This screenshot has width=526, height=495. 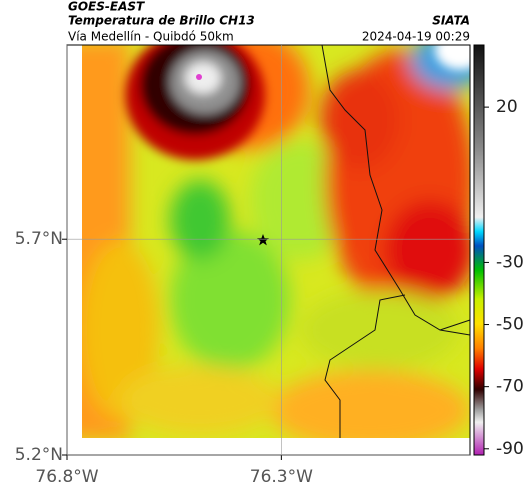 I want to click on source: SIATA, so click(x=451, y=21).